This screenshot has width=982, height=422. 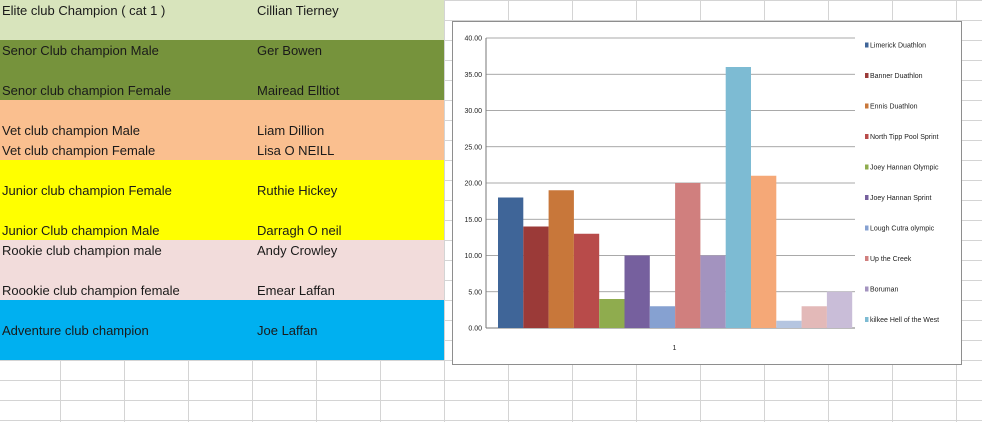 I want to click on champion-name-cell: Ger Bowen, so click(x=290, y=50).